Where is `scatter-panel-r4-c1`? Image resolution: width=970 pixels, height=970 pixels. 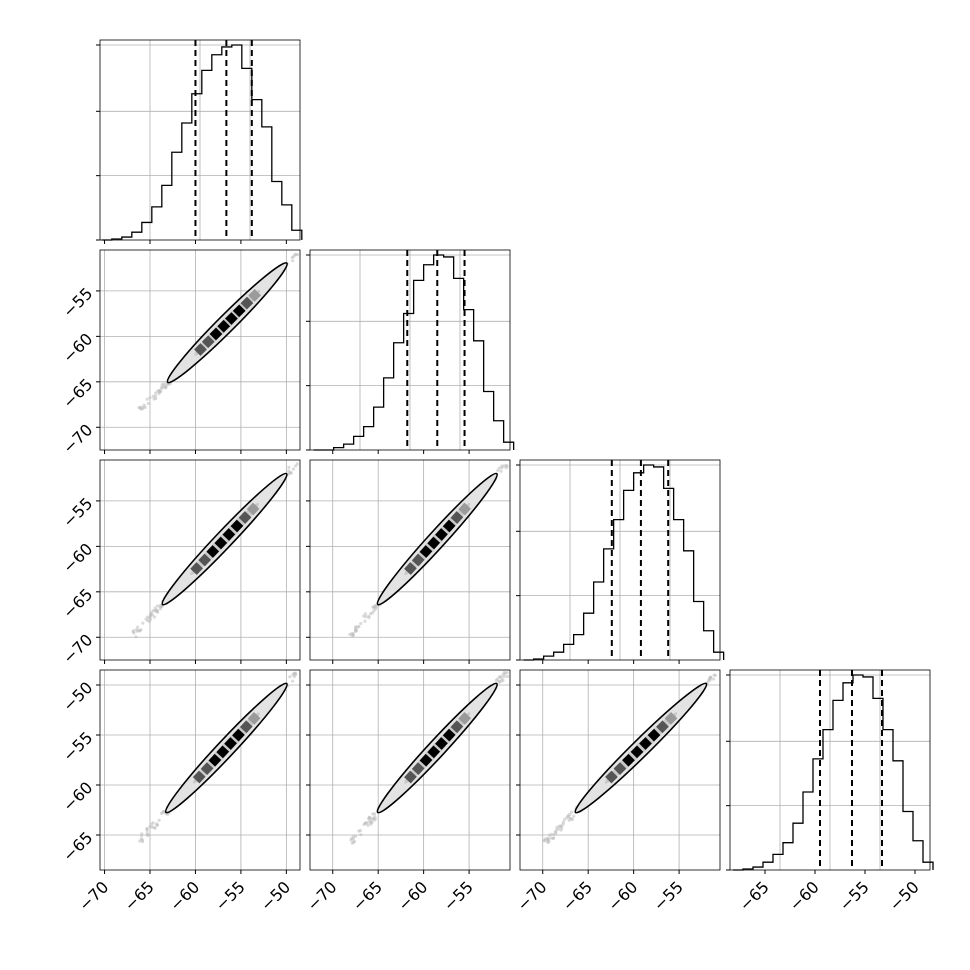 scatter-panel-r4-c1 is located at coordinates (198, 771).